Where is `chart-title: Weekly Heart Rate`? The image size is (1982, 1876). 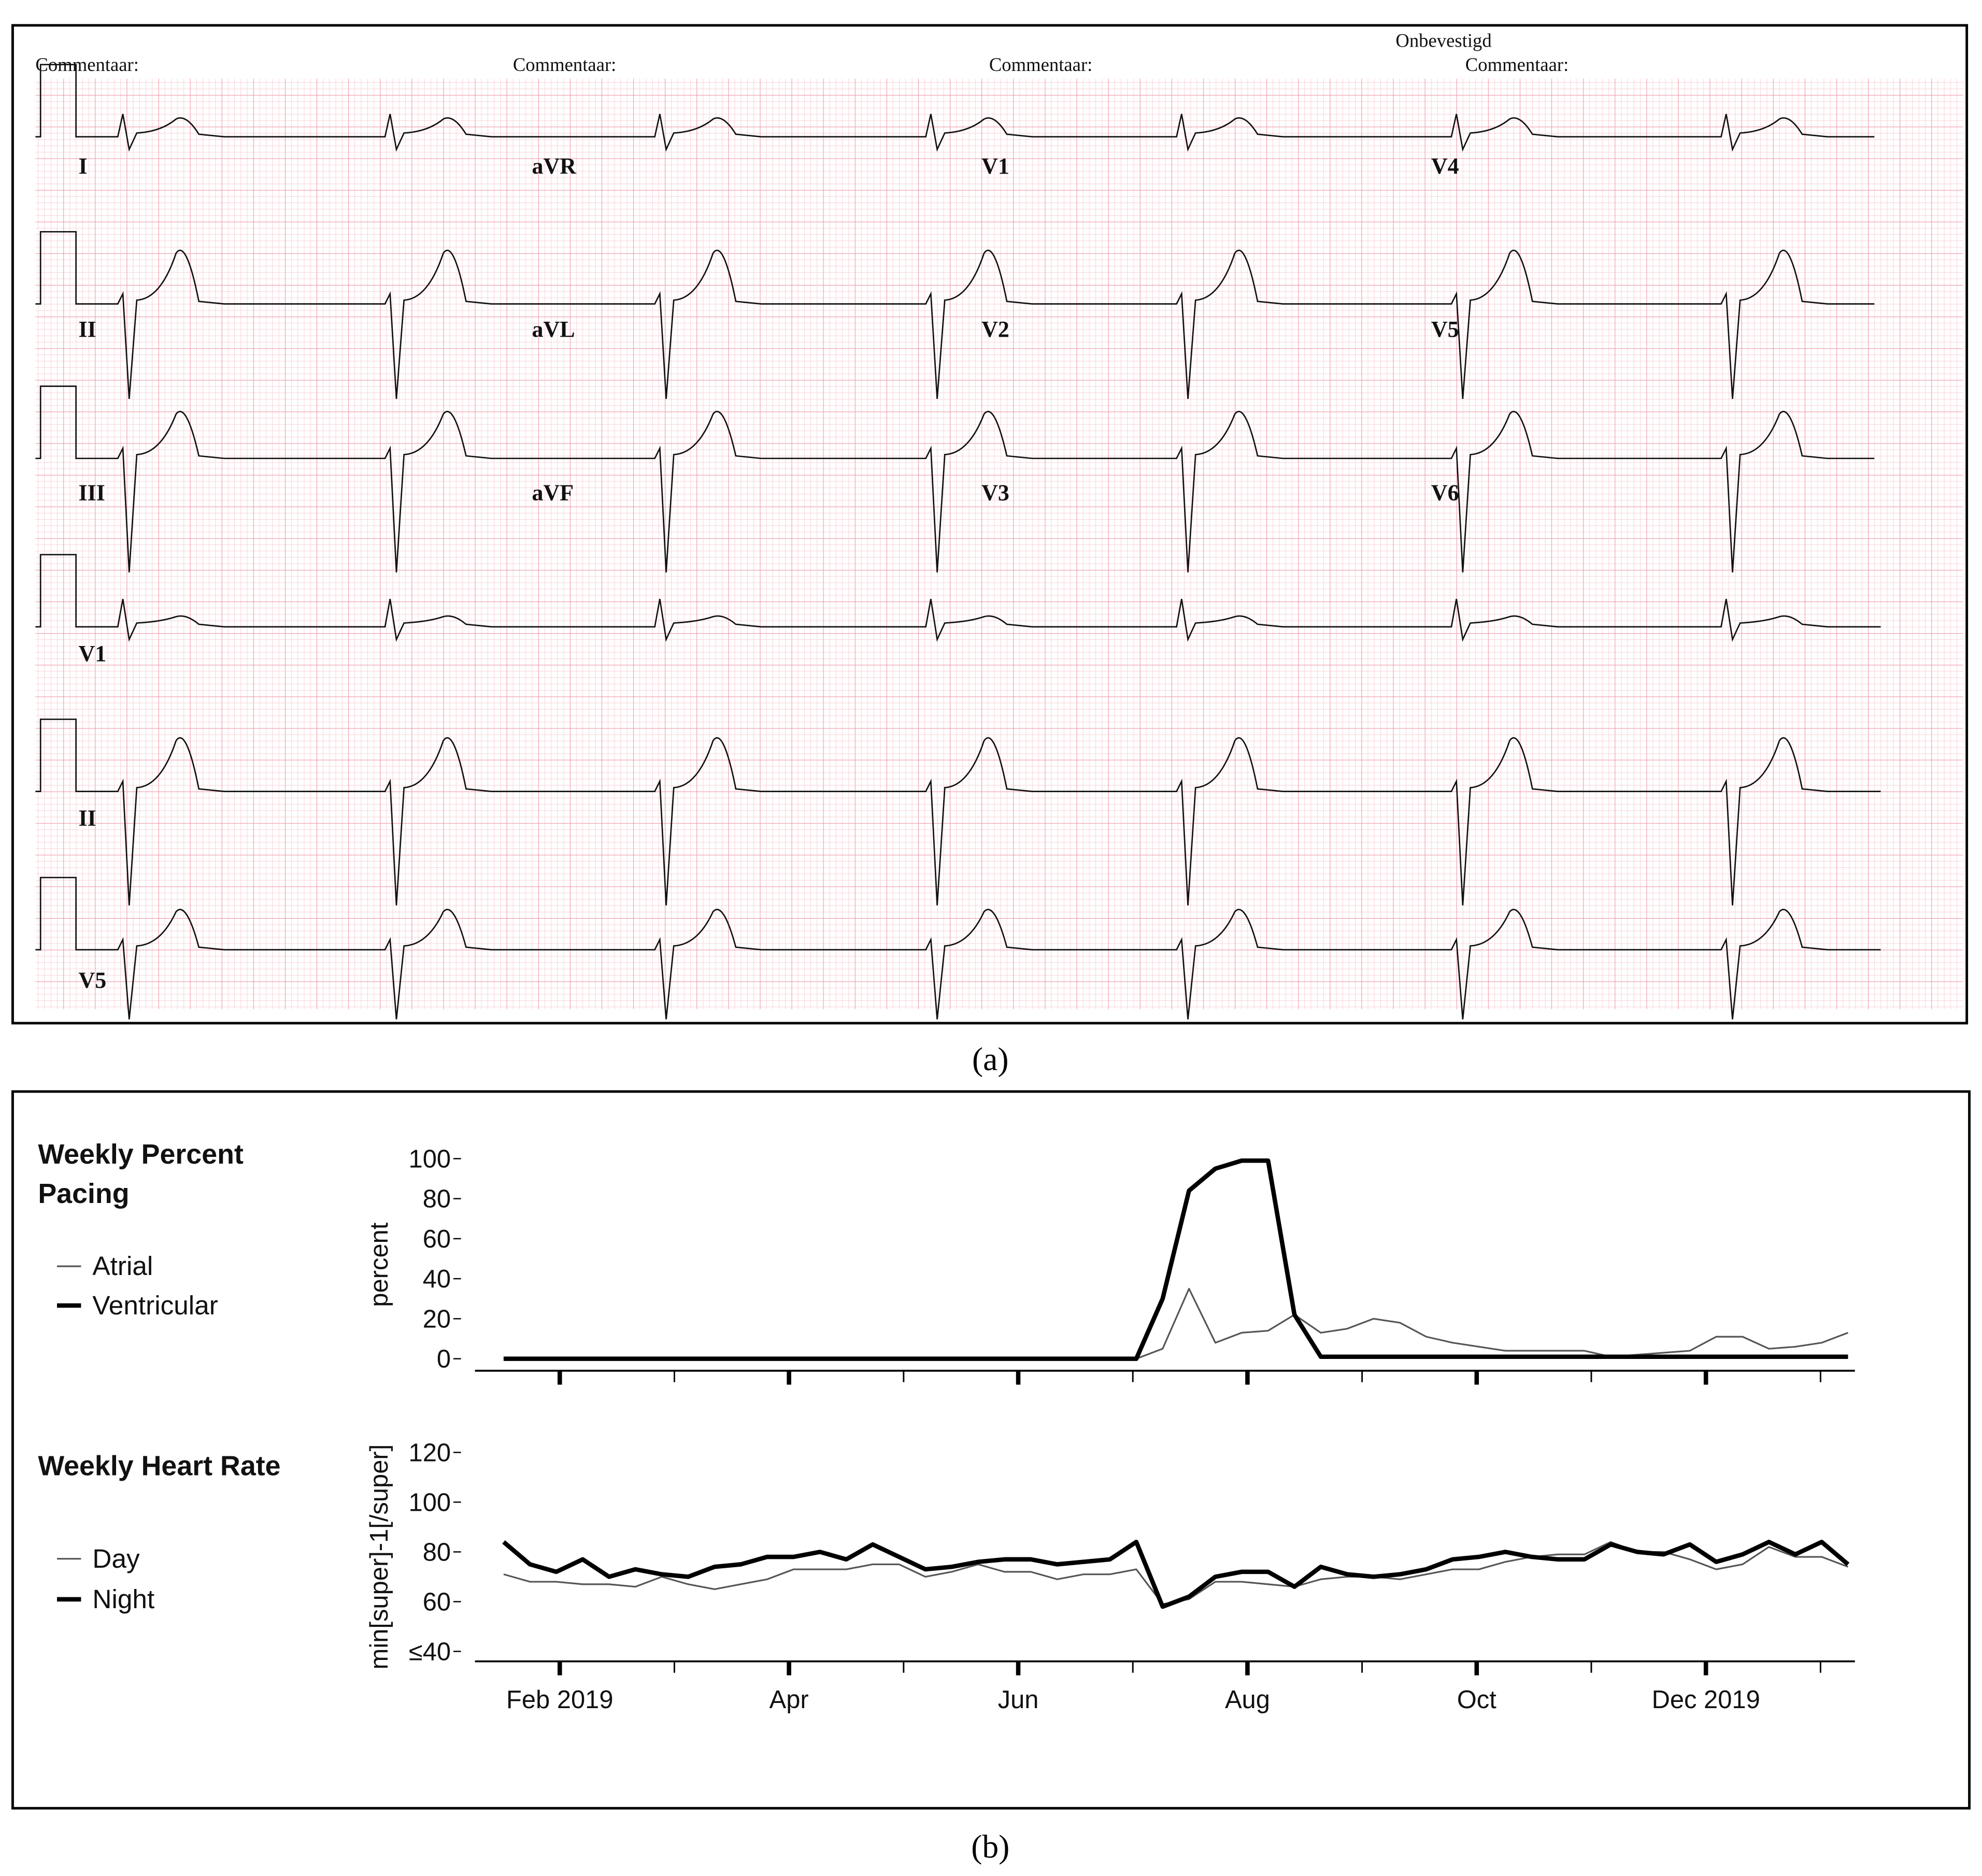
chart-title: Weekly Heart Rate is located at coordinates (159, 1466).